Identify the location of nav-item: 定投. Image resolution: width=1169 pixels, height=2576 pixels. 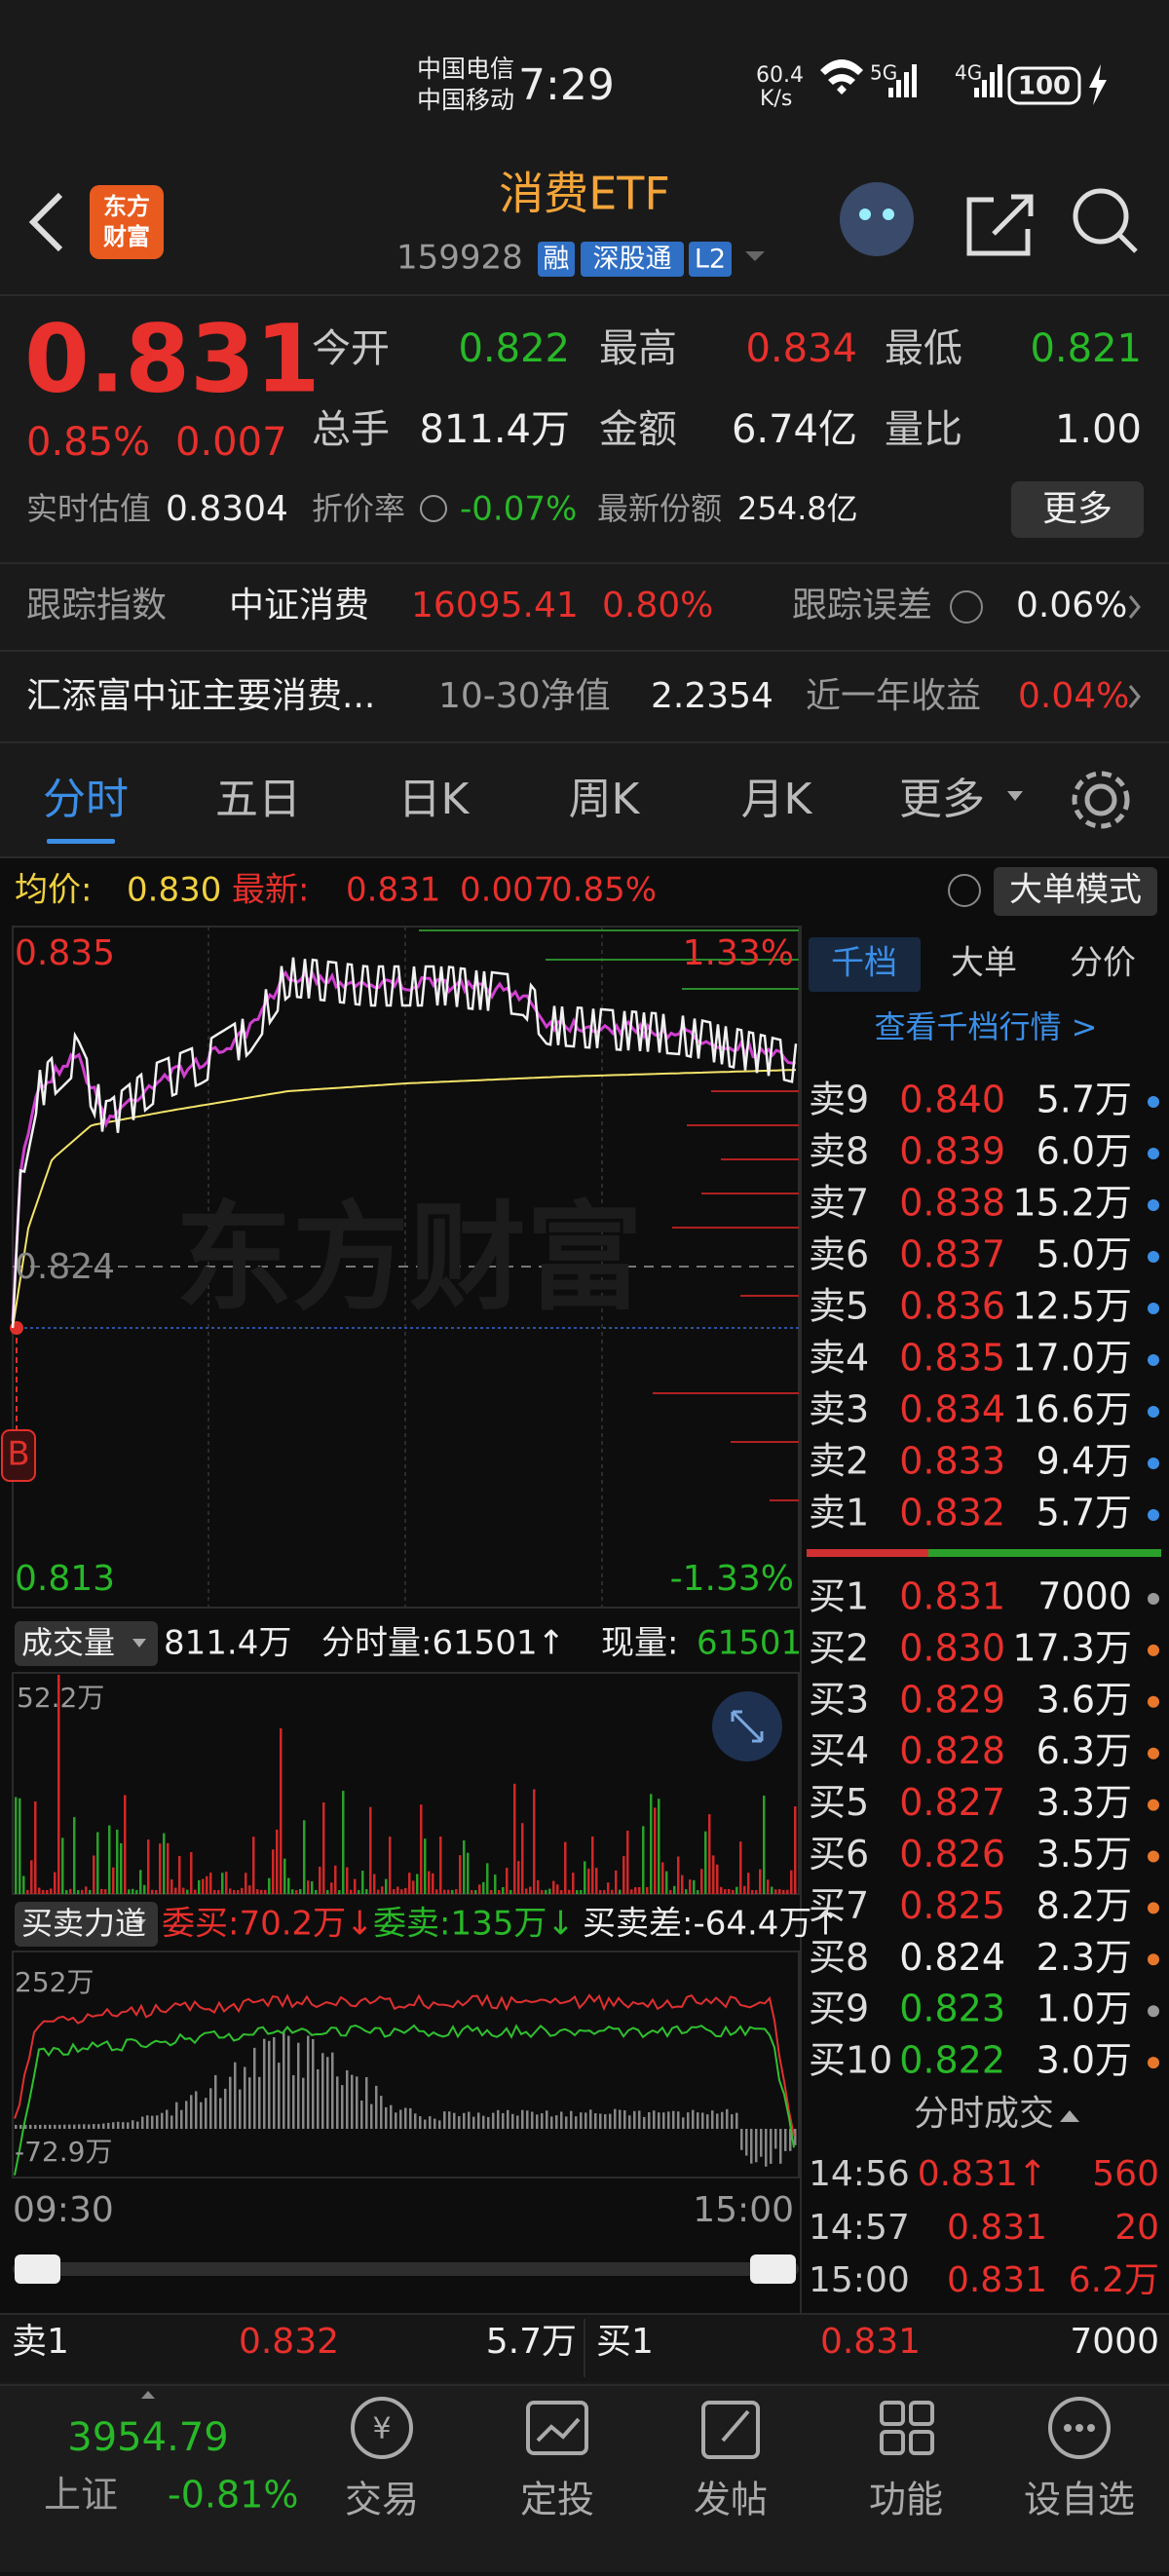
(557, 2500).